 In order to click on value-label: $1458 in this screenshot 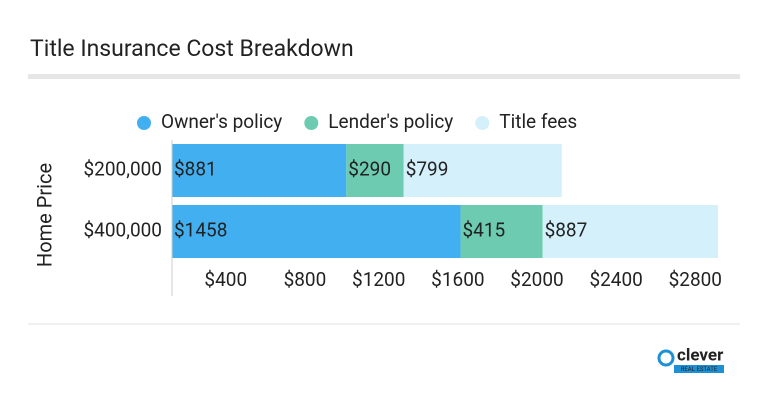, I will do `click(200, 230)`.